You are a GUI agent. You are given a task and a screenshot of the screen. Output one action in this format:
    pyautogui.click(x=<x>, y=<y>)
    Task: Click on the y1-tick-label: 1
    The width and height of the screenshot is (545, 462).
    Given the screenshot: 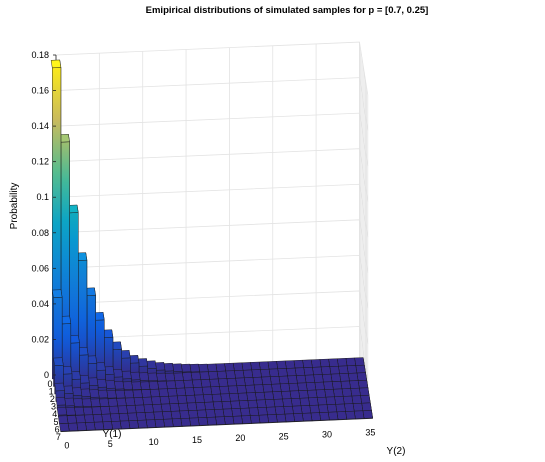 What is the action you would take?
    pyautogui.click(x=51, y=392)
    